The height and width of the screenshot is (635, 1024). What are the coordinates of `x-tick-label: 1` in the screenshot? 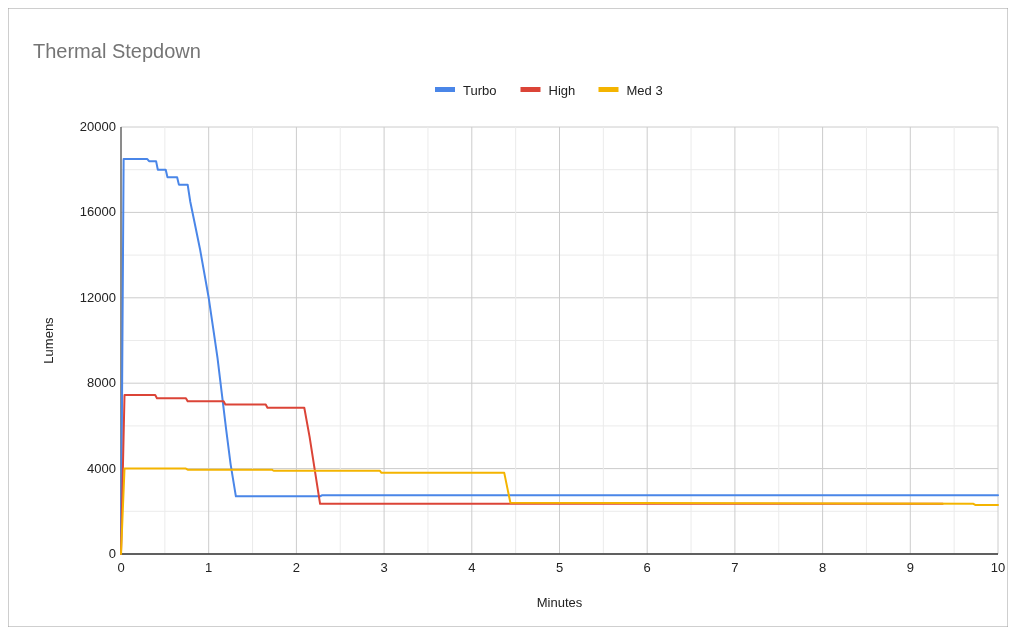 It's located at (209, 567).